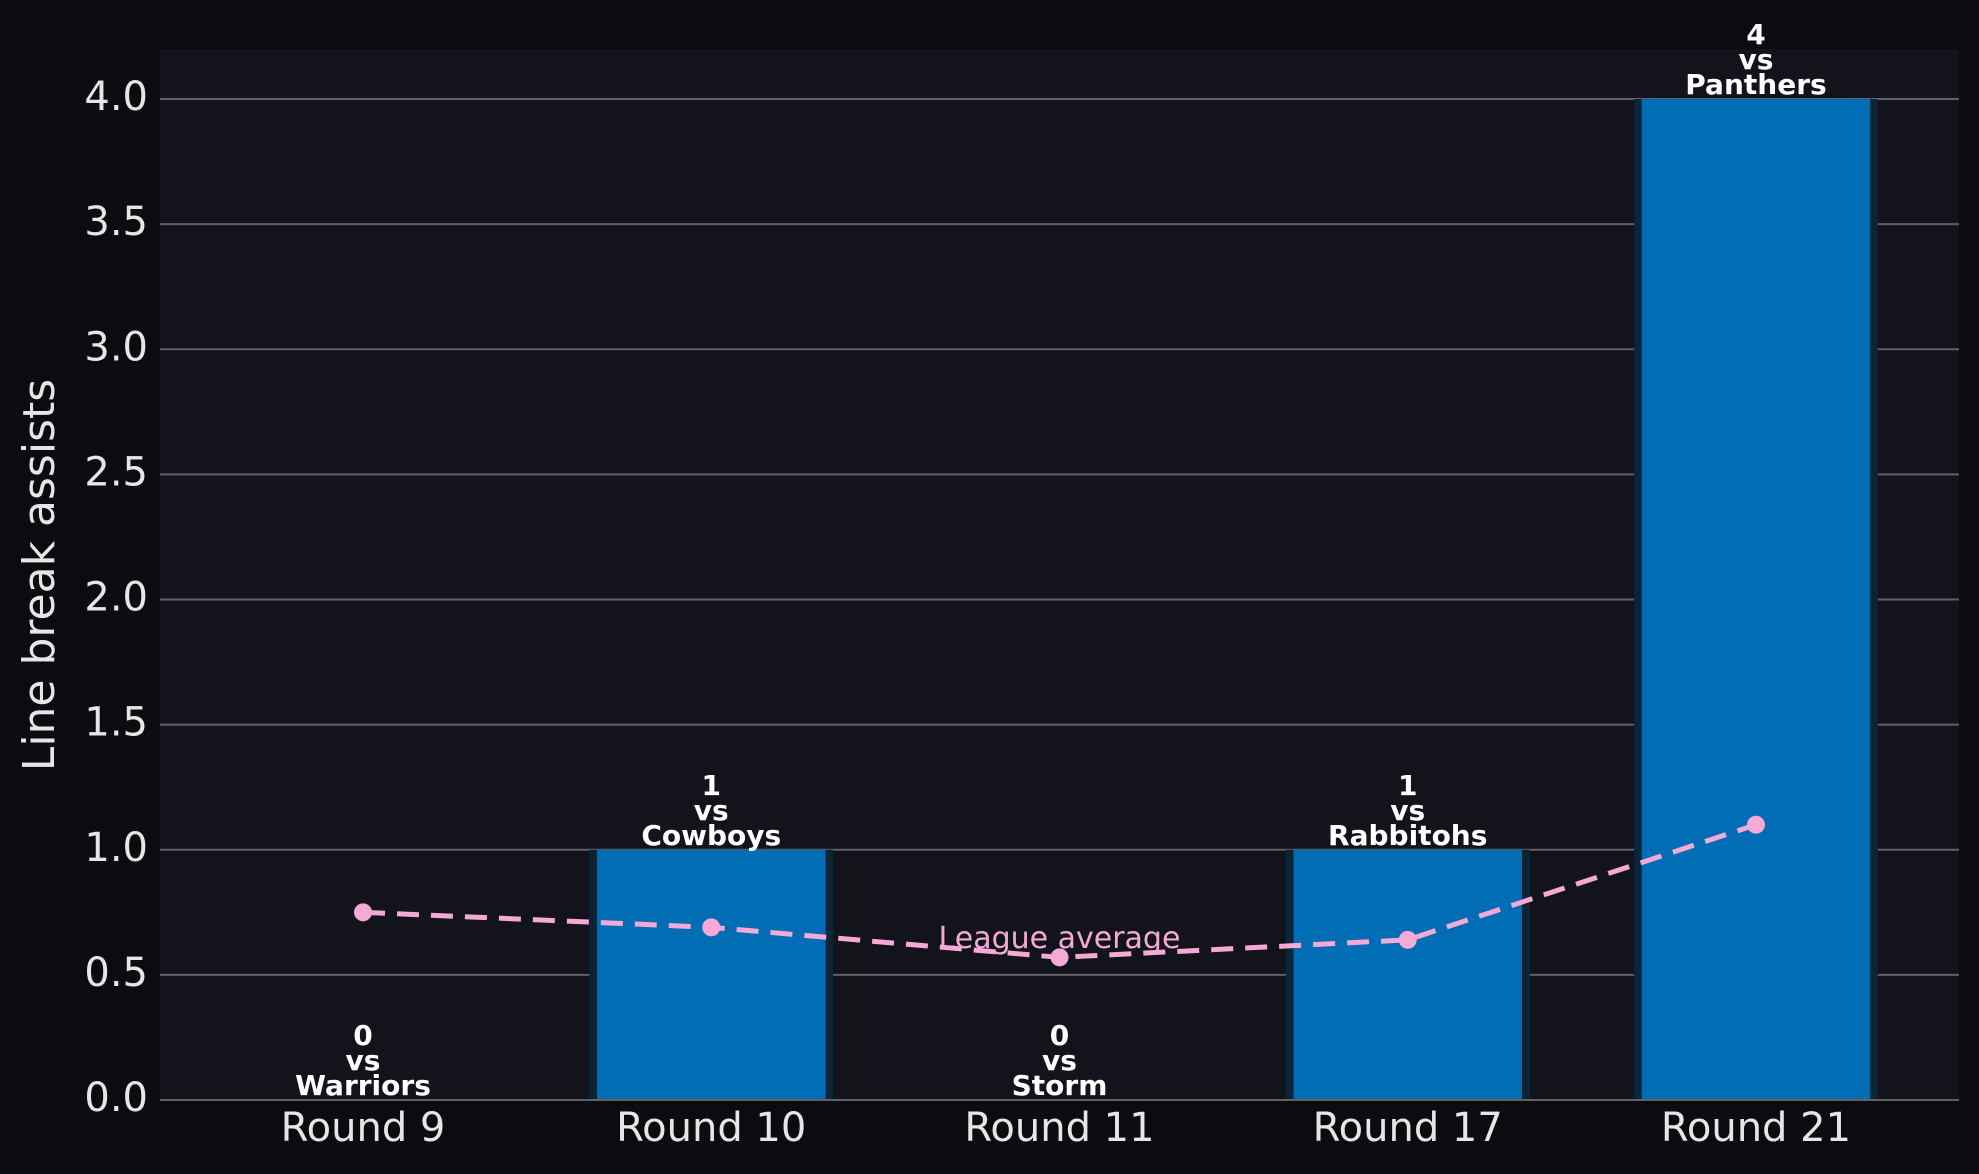  What do you see at coordinates (363, 1085) in the screenshot?
I see `opponent: Warriors` at bounding box center [363, 1085].